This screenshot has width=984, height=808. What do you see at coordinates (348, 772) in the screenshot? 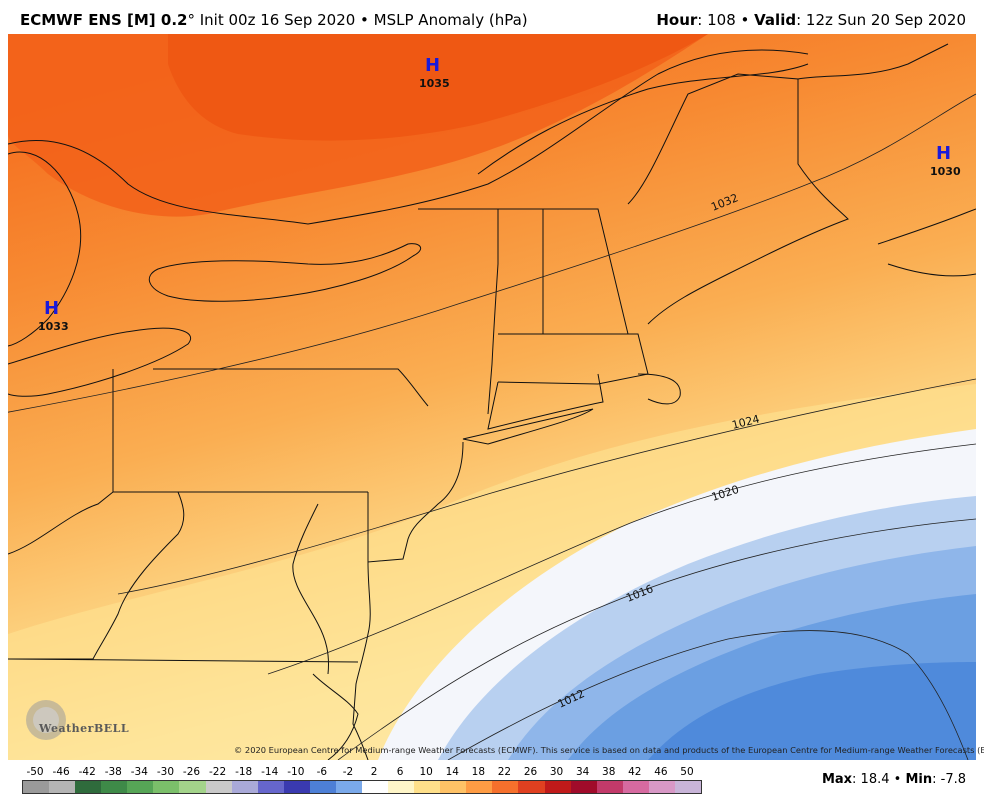
I see `scale-label: -2` at bounding box center [348, 772].